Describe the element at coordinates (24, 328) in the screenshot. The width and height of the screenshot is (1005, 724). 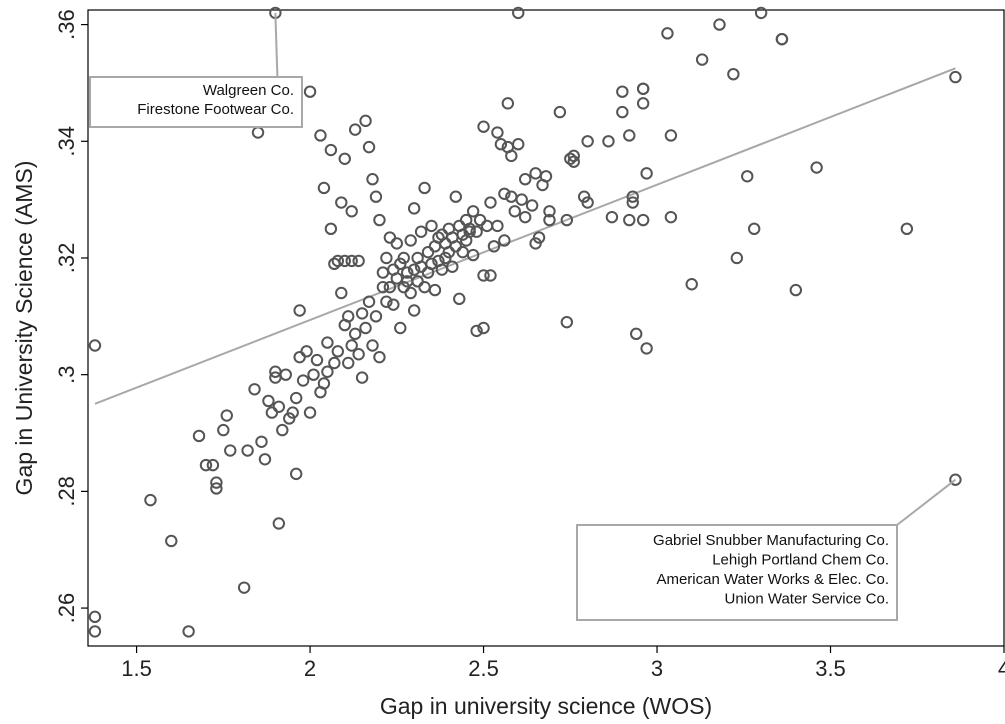
I see `y-axis-title: Gap in University Science (AMS)` at that location.